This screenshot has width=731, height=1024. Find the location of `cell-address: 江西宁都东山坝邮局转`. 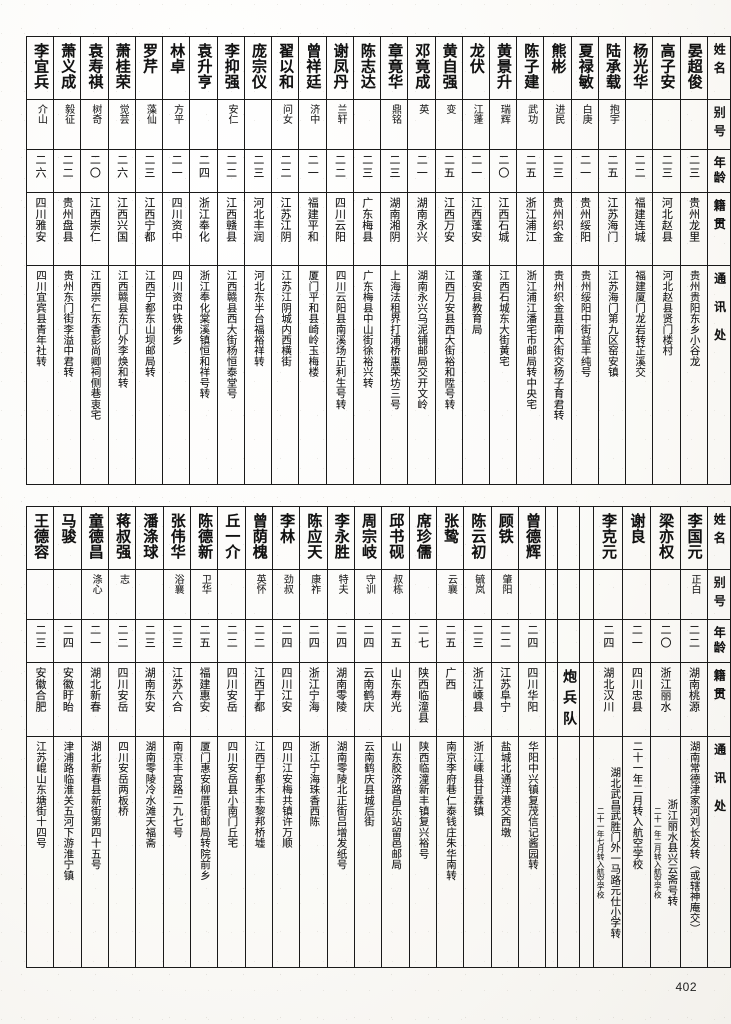

cell-address: 江西宁都东山坝邮局转 is located at coordinates (149, 375).